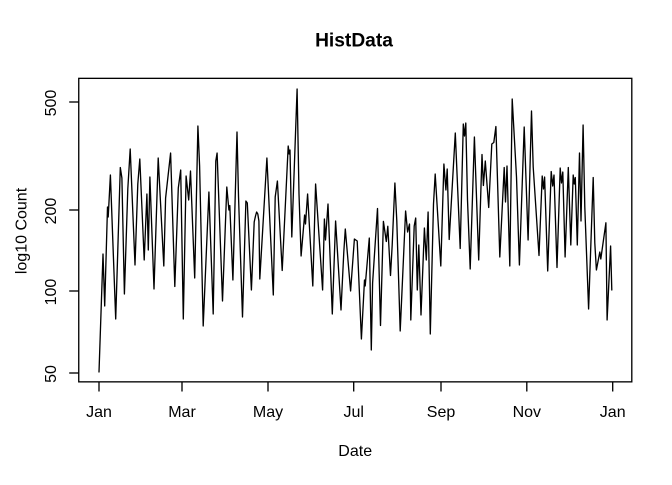 Image resolution: width=672 pixels, height=485 pixels. What do you see at coordinates (268, 412) in the screenshot?
I see `svg-text: May` at bounding box center [268, 412].